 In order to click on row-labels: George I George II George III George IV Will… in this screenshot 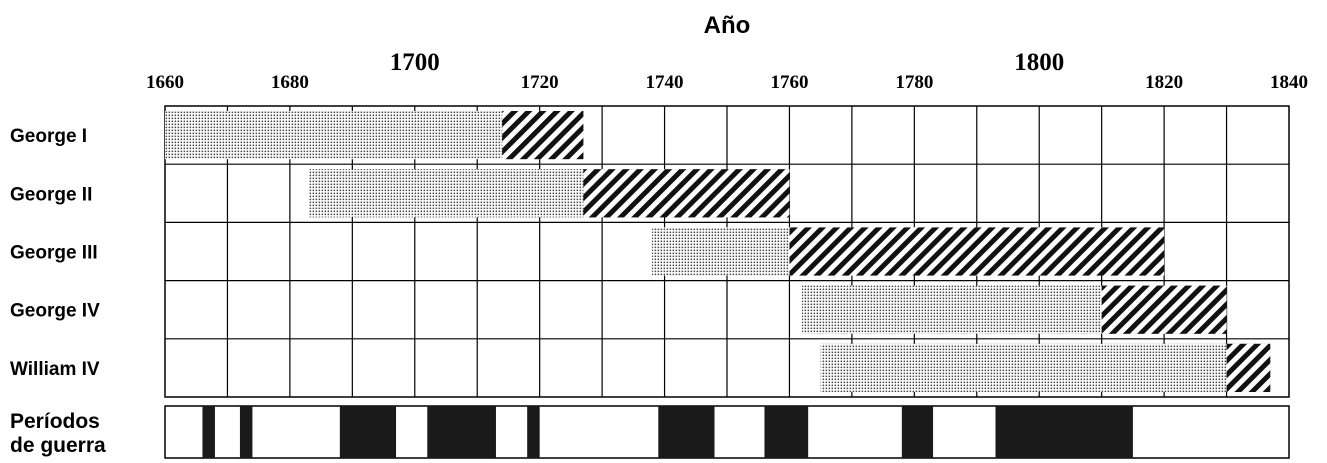, I will do `click(58, 291)`.